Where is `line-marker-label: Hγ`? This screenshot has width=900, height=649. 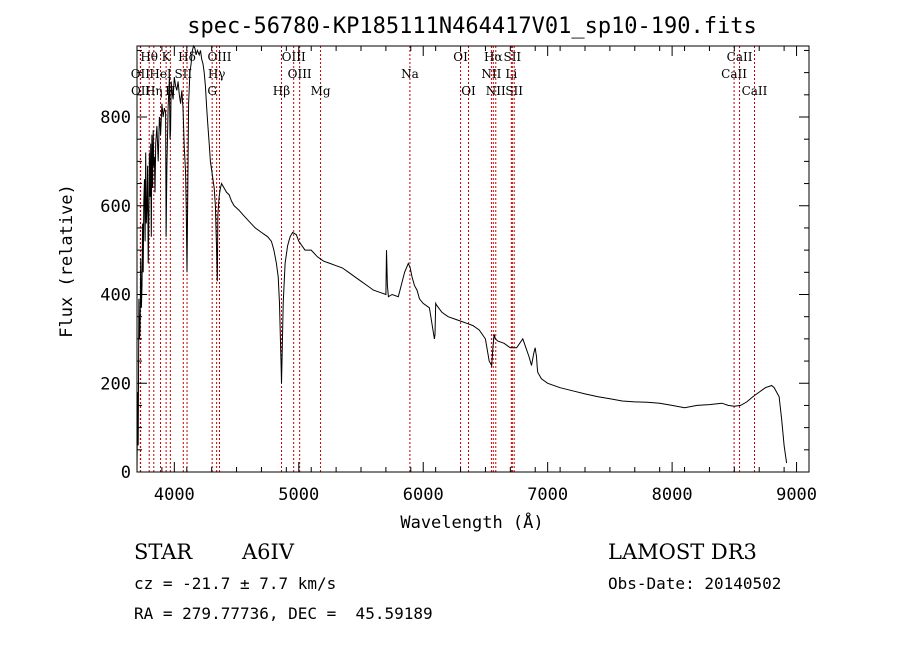 line-marker-label: Hγ is located at coordinates (217, 74).